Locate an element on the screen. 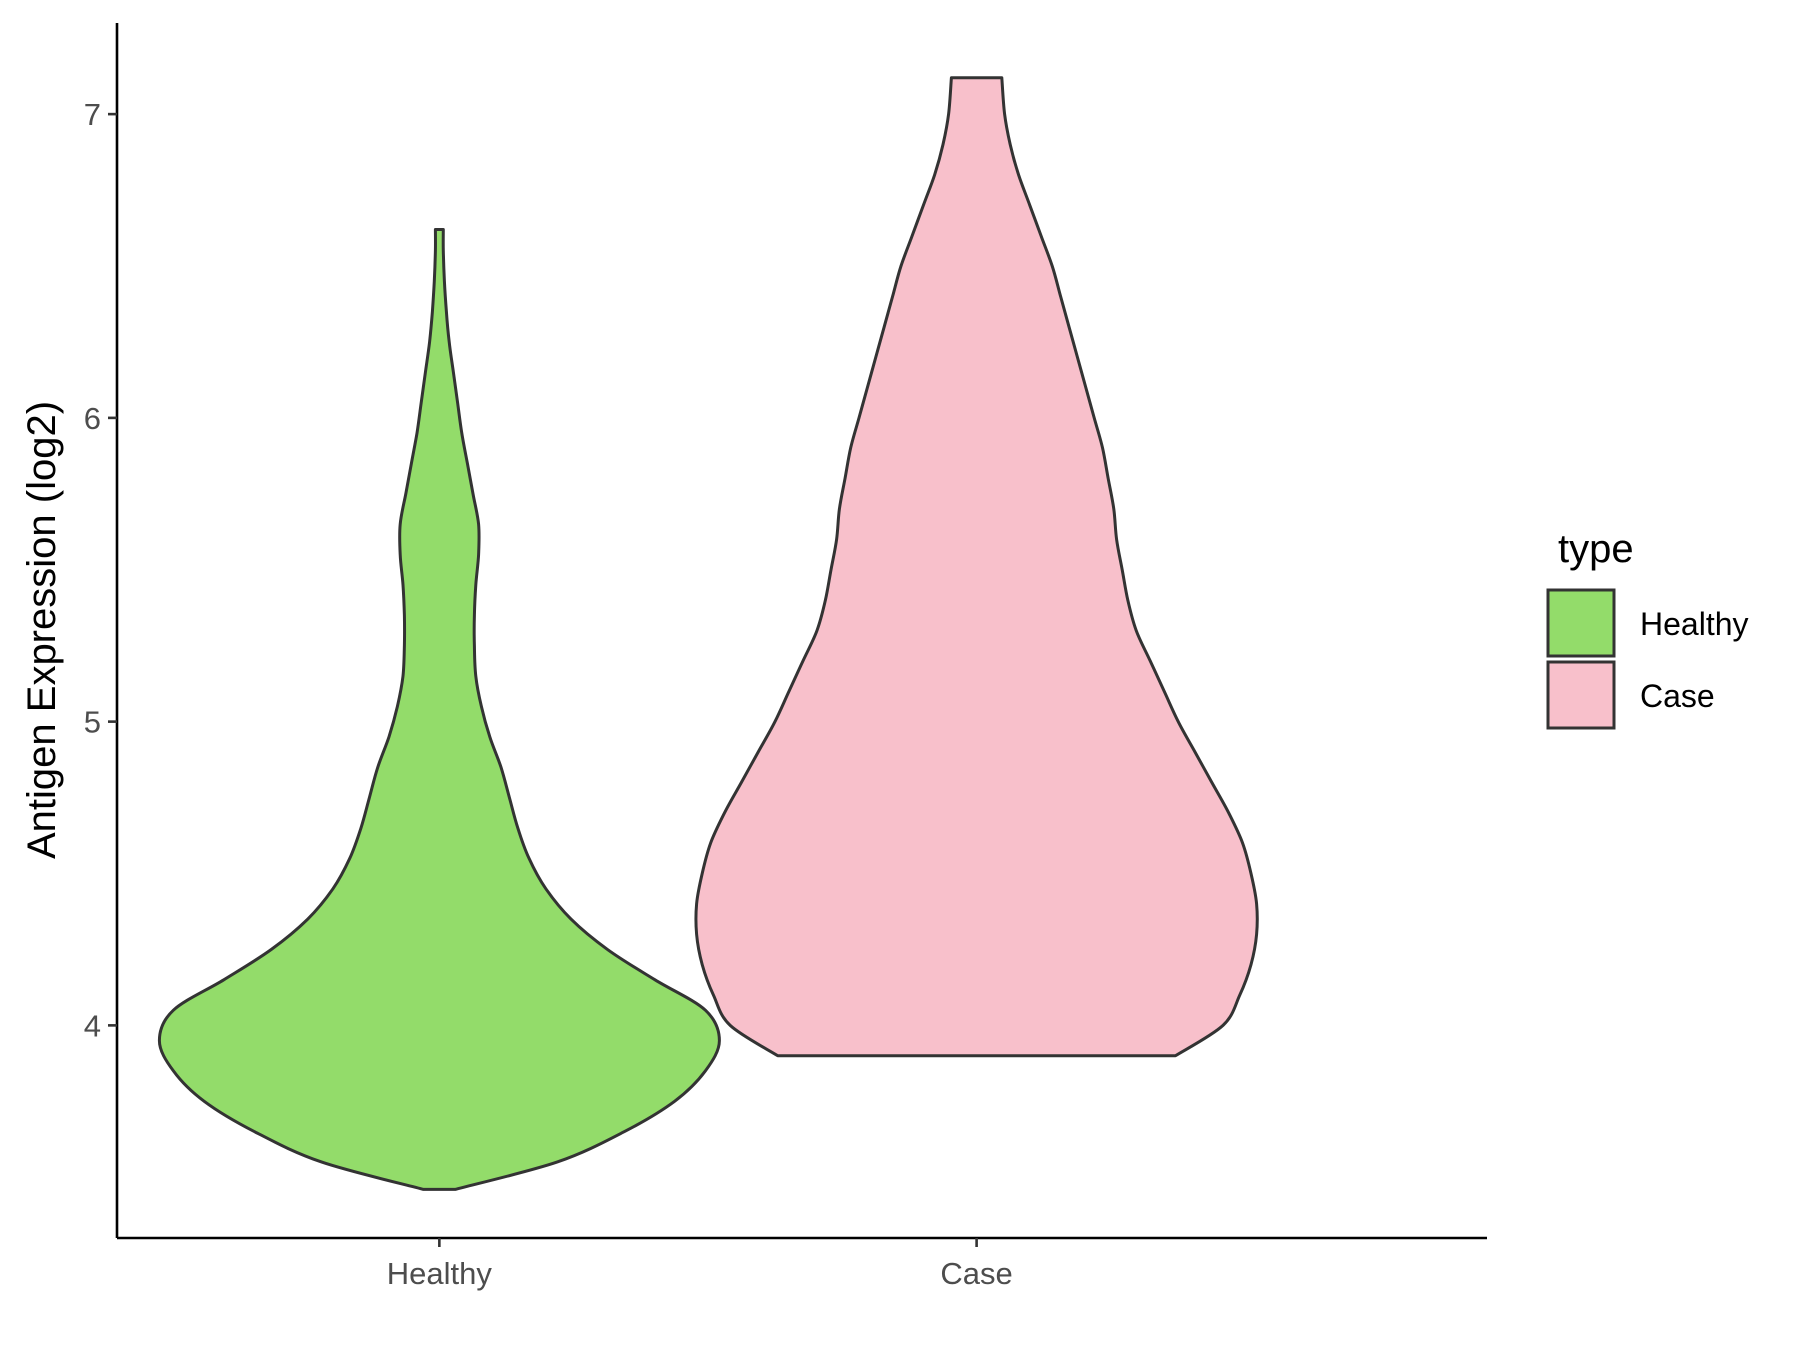 This screenshot has width=1800, height=1350. legend-title: type is located at coordinates (1596, 549).